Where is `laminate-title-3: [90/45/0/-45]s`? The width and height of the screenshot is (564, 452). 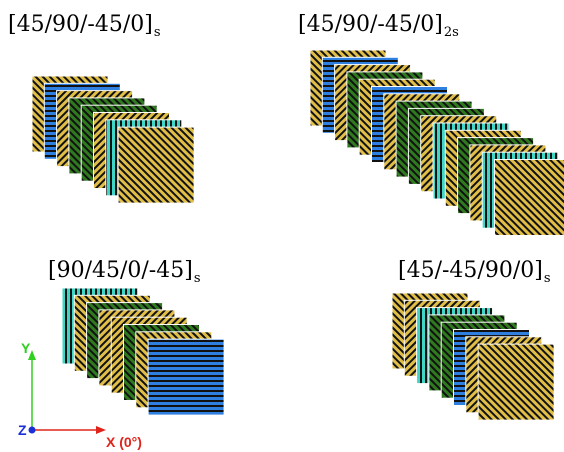 laminate-title-3: [90/45/0/-45]s is located at coordinates (124, 272).